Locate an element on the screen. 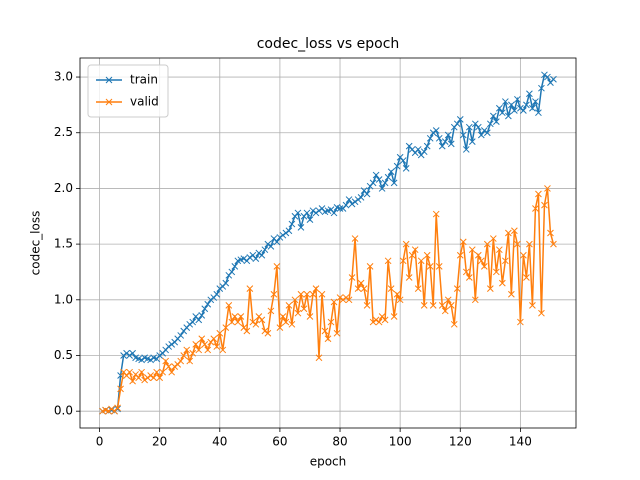  legend-label: valid is located at coordinates (144, 102).